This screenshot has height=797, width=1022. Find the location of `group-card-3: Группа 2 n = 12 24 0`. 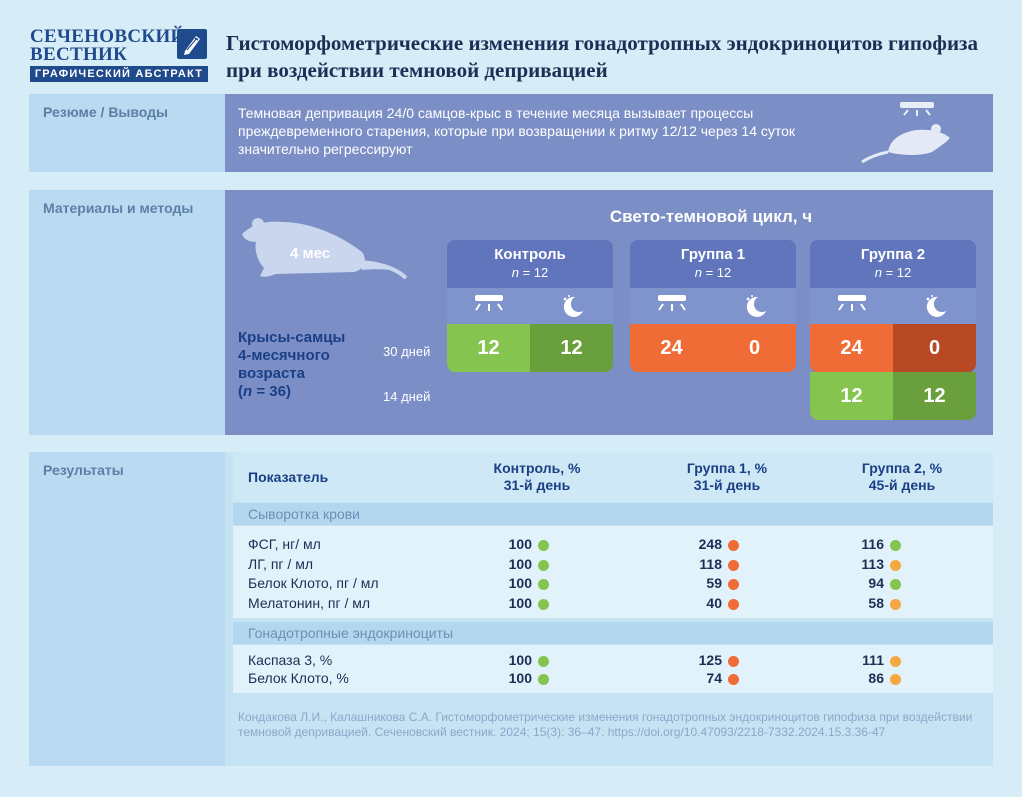

group-card-3: Группа 2 n = 12 24 0 is located at coordinates (893, 306).